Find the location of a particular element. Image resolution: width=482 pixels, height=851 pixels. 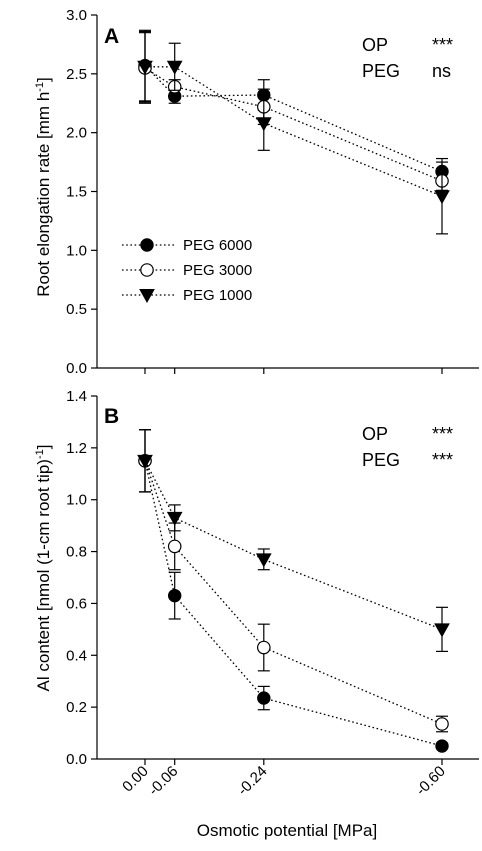

panel-a-y-tick-label: 2.5 is located at coordinates (76, 74).